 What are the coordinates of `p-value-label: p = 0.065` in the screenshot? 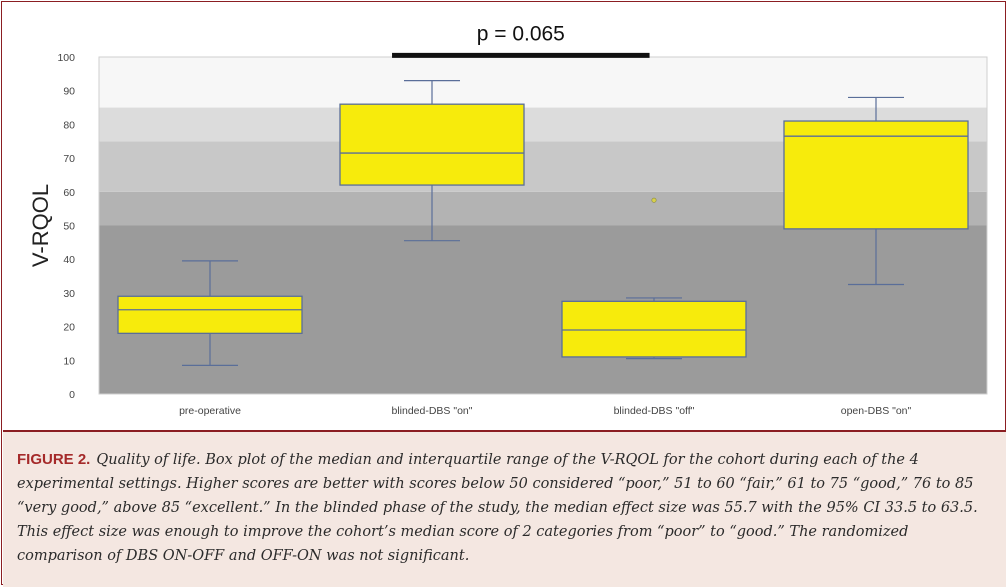 It's located at (521, 33).